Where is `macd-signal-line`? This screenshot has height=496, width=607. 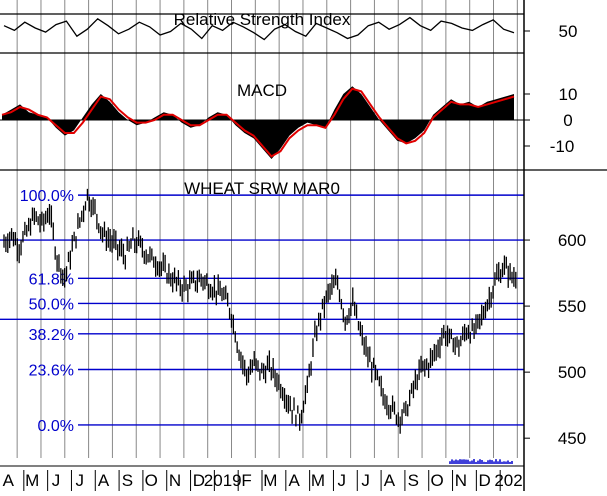
macd-signal-line is located at coordinates (258, 122).